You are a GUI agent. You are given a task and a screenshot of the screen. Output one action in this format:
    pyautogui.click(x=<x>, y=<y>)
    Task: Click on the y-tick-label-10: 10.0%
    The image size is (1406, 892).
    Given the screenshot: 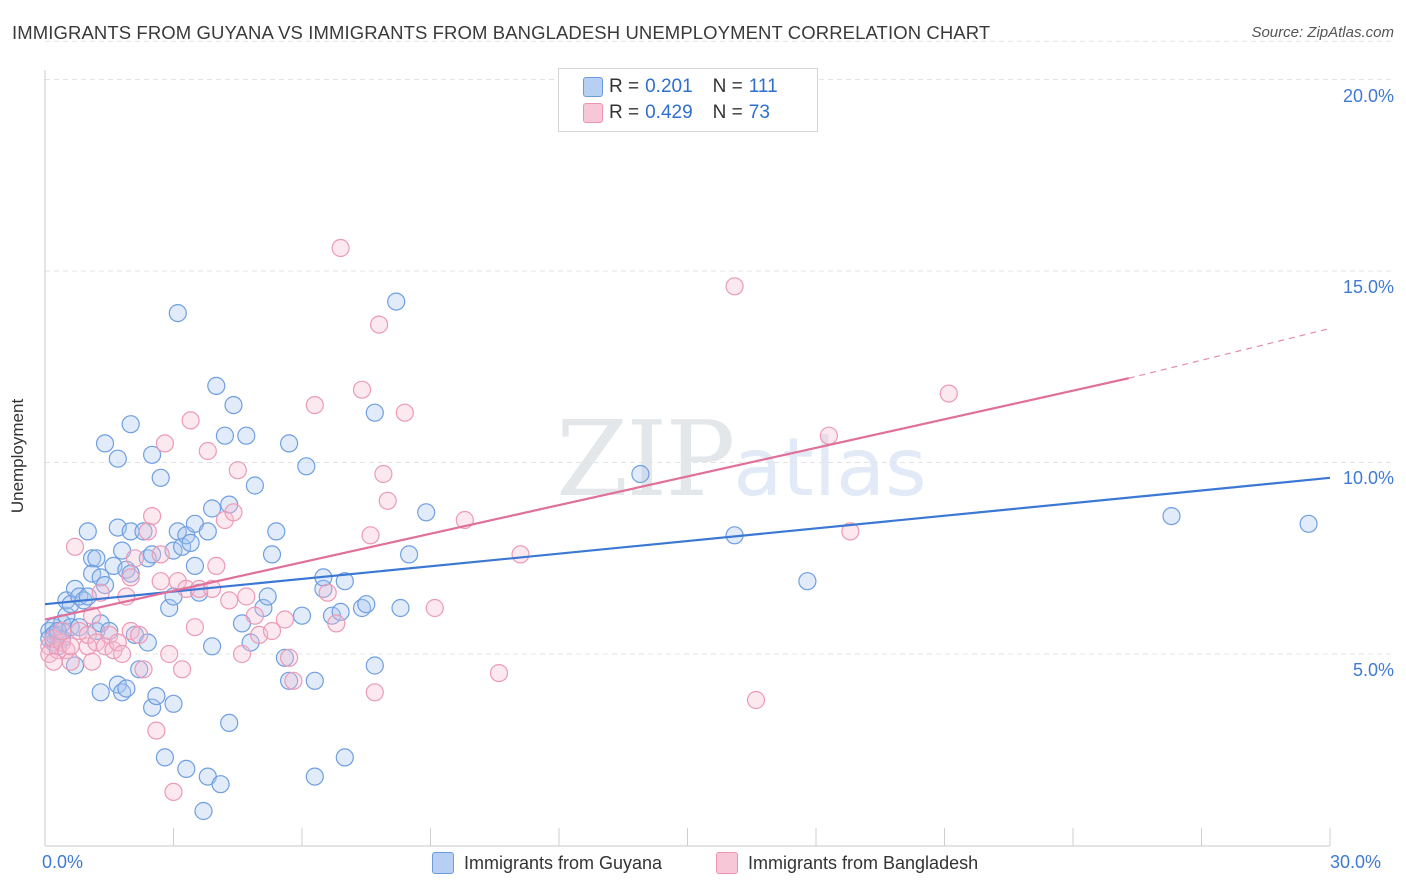 What is the action you would take?
    pyautogui.click(x=1368, y=478)
    